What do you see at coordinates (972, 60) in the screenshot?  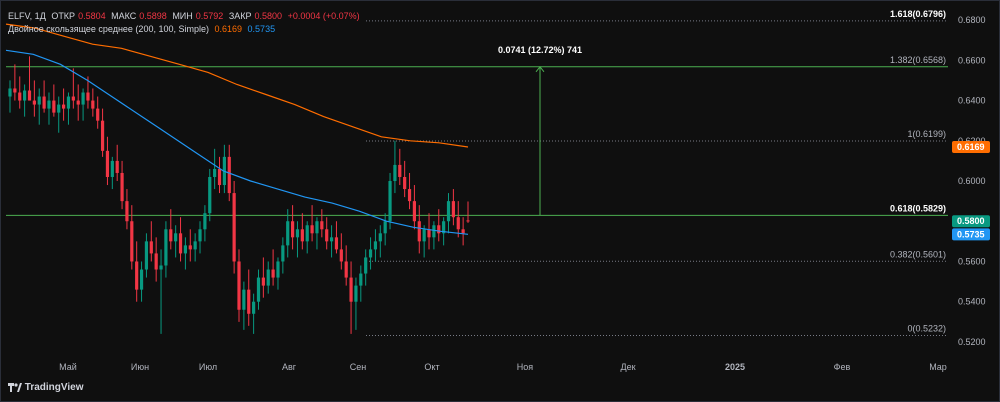 I see `y-tick-label: 0.6600` at bounding box center [972, 60].